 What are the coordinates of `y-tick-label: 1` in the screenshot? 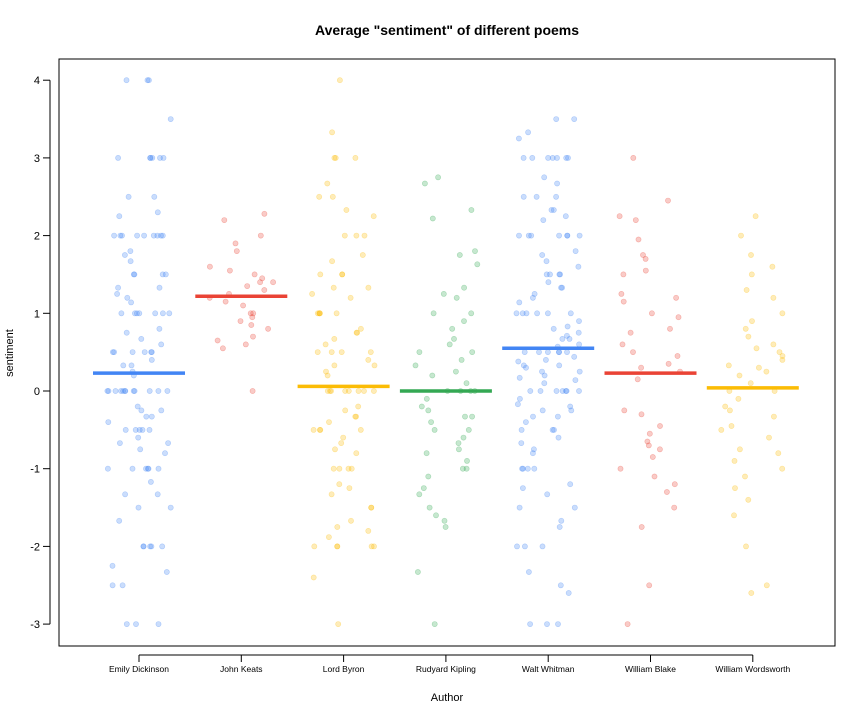 It's located at (37, 314).